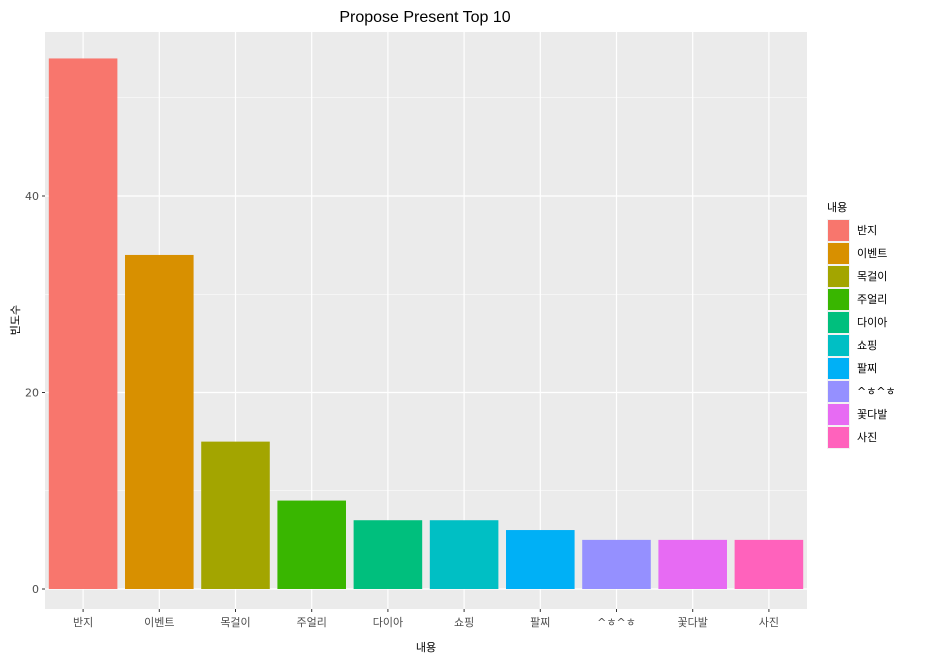 The image size is (927, 661). Describe the element at coordinates (235, 622) in the screenshot. I see `x-tick-label: 목걸이` at that location.